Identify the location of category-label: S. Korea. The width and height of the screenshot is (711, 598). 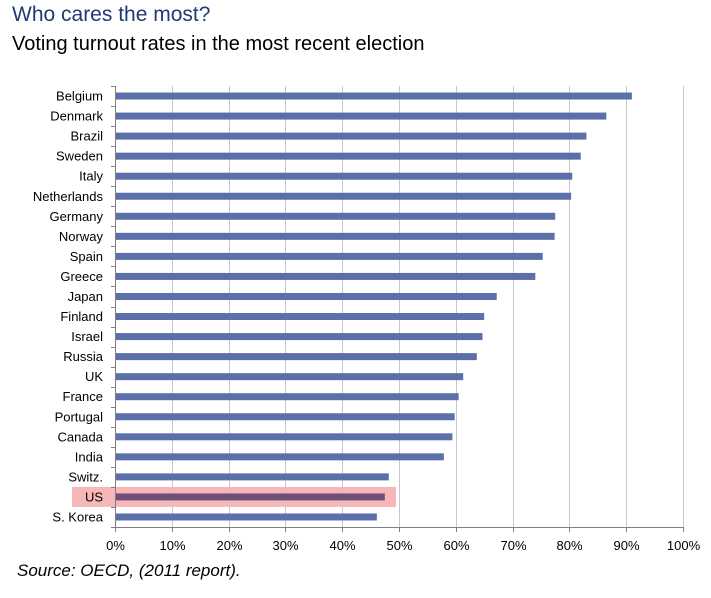
(77, 516).